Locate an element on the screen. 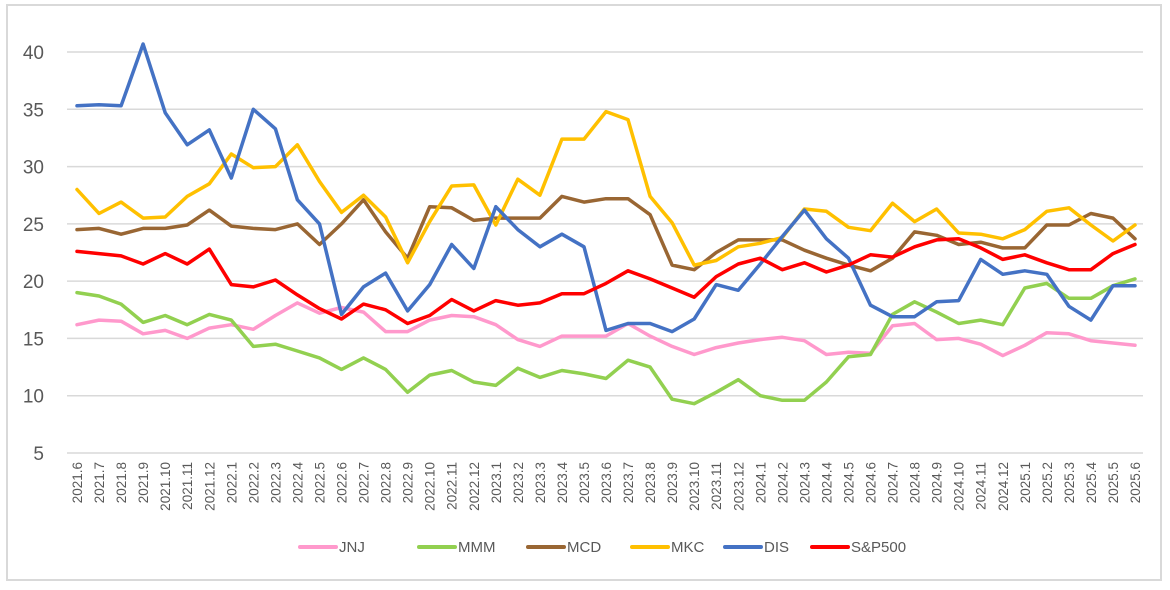  x-tick-label: 2025.2 is located at coordinates (1047, 482).